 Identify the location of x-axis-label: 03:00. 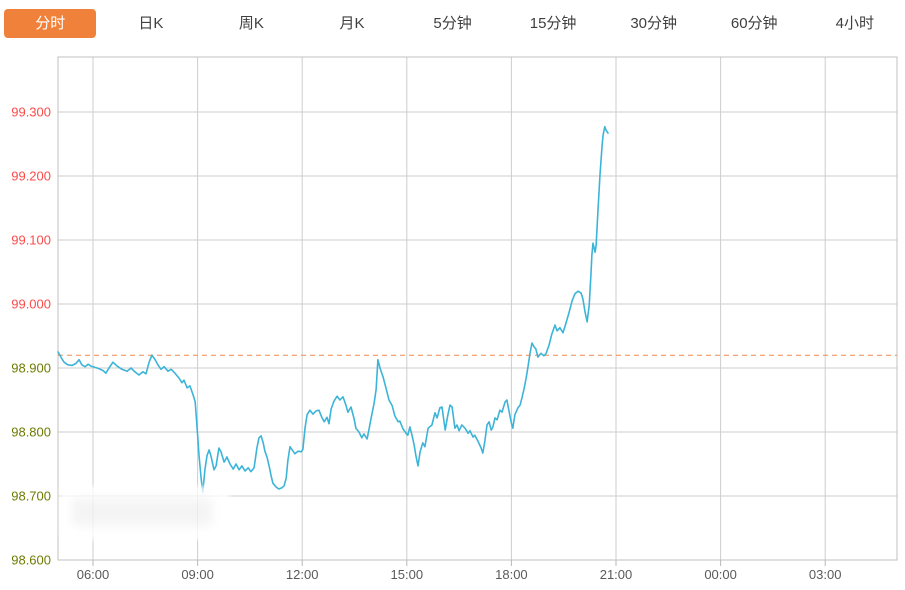
(825, 574).